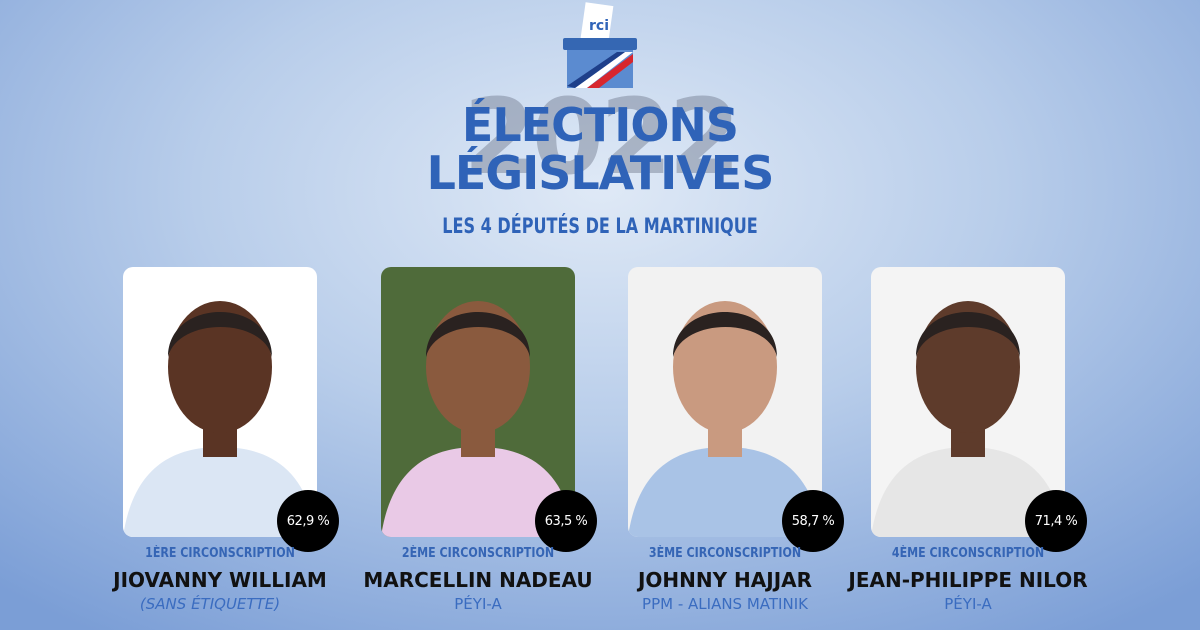  Describe the element at coordinates (220, 580) in the screenshot. I see `deputy-name: JIOVANNY WILLIAM` at that location.